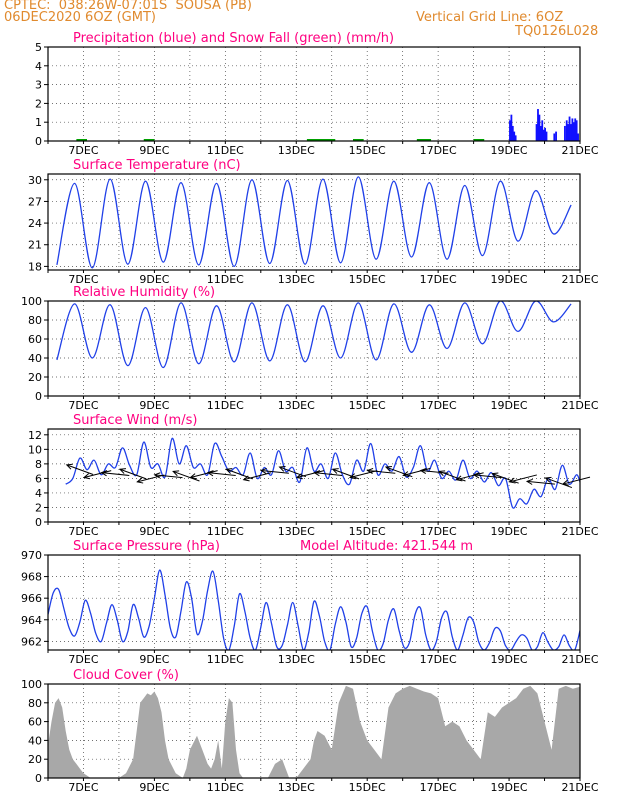  I want to click on wind-ytick-label: 0, so click(38, 522).